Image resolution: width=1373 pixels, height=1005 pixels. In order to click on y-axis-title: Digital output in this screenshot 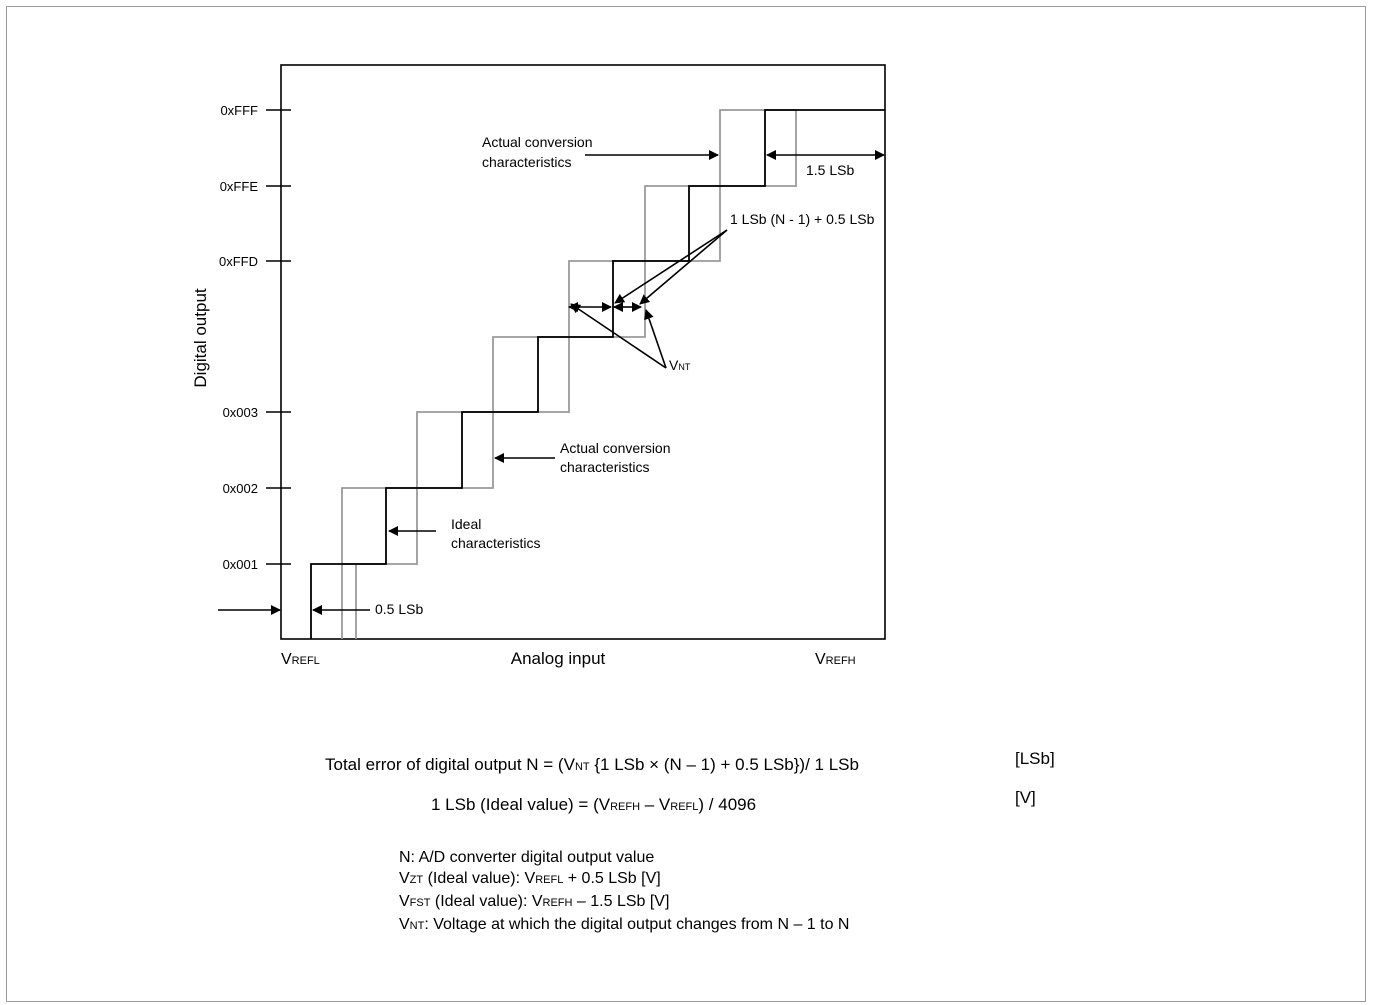, I will do `click(200, 338)`.